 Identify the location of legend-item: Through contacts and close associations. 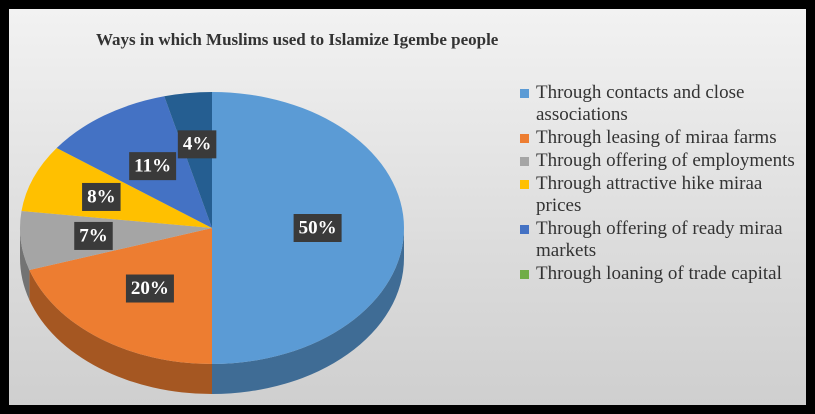
(662, 104).